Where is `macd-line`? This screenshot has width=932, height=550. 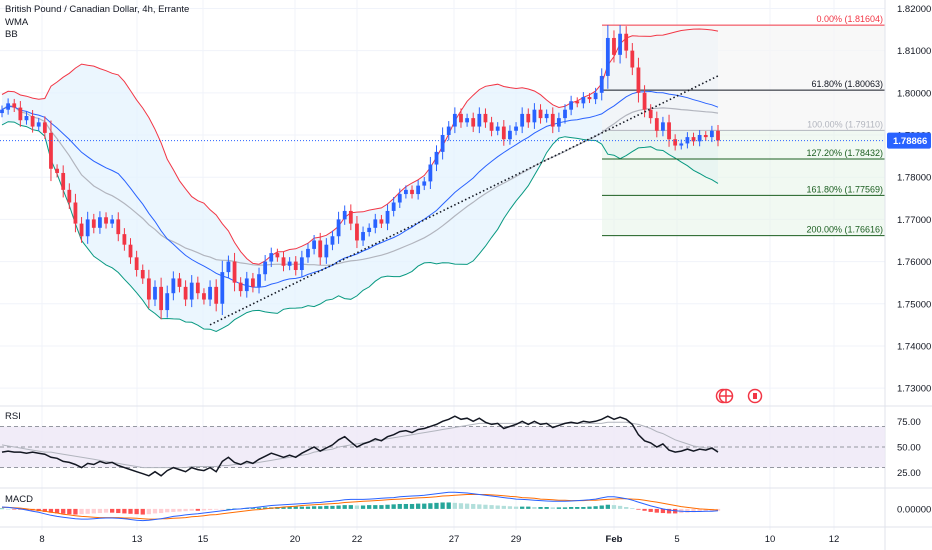 macd-line is located at coordinates (360, 506).